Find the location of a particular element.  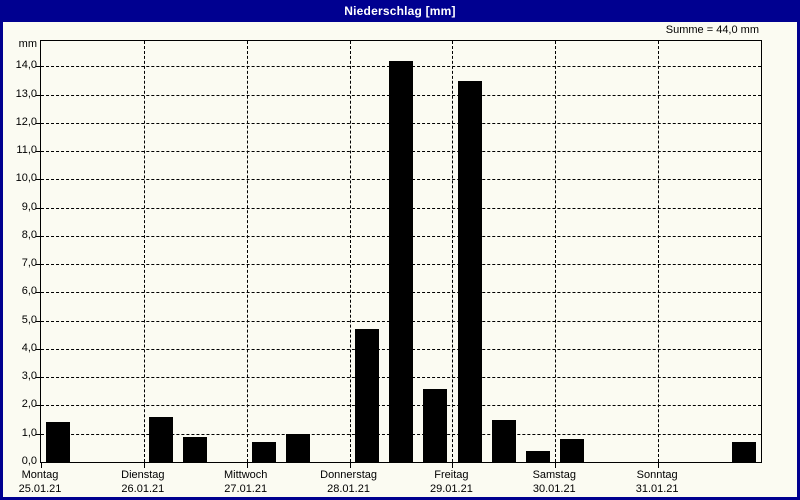

day-name: Donnerstag is located at coordinates (348, 475).